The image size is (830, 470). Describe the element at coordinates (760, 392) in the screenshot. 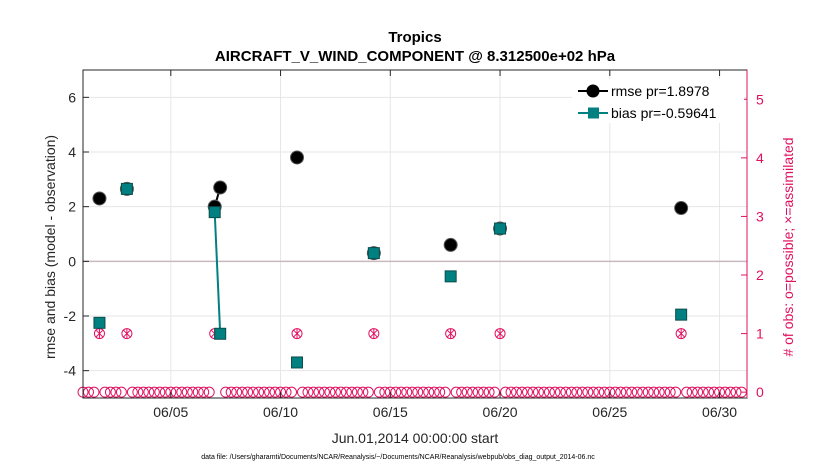

I see `y2-tick-label: 0` at that location.